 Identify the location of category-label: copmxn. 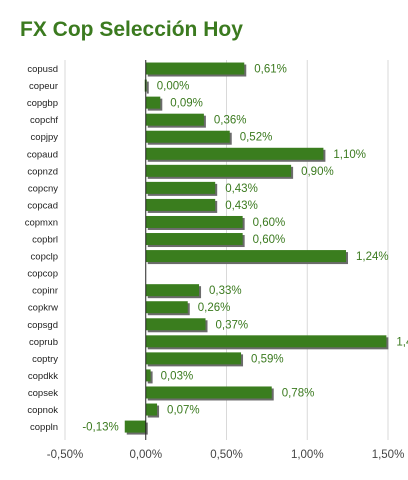
(41, 222).